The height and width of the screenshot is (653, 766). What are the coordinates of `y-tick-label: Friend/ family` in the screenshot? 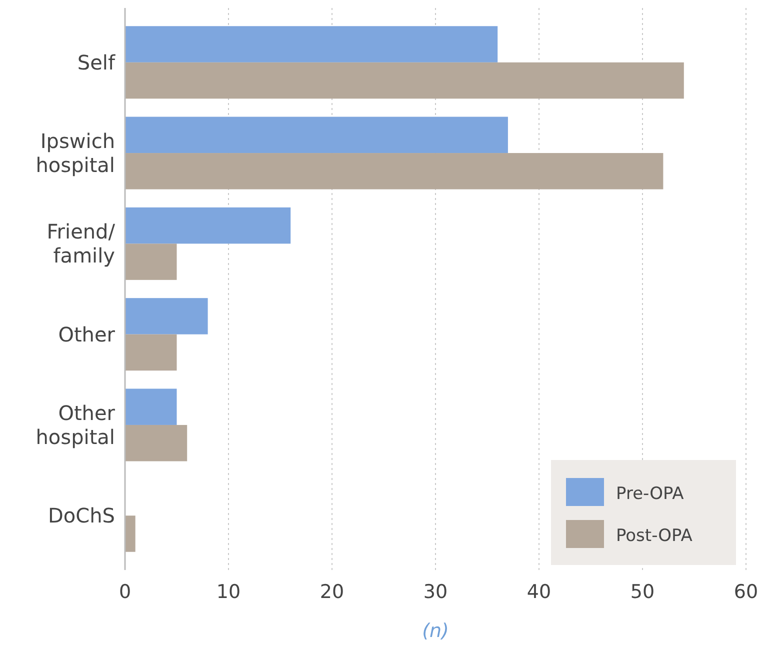 It's located at (81, 244).